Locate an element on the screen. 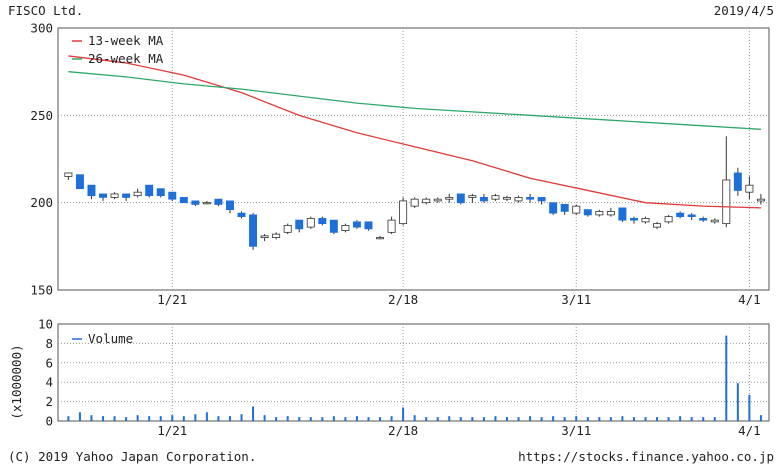  volume-legend: Volume is located at coordinates (102, 338).